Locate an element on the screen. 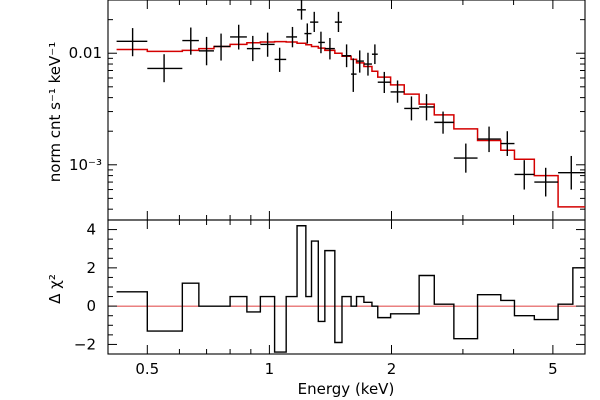  spectrum-y-axis-label: norm cnt s⁻¹ keV⁻¹ is located at coordinates (55, 112).